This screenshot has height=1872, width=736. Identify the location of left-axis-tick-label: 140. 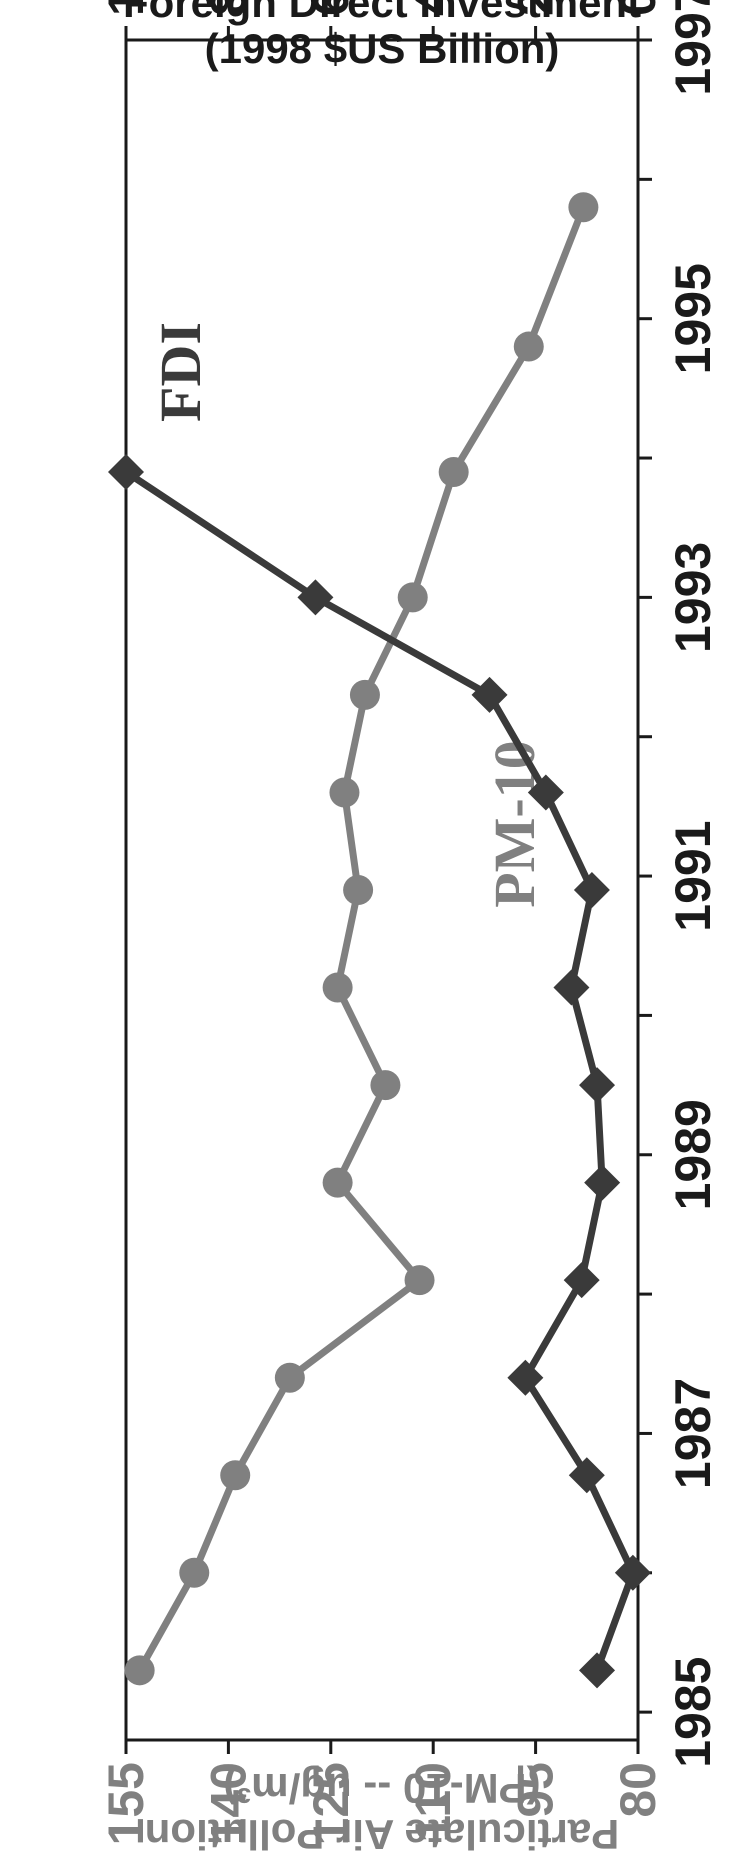
(228, 1803).